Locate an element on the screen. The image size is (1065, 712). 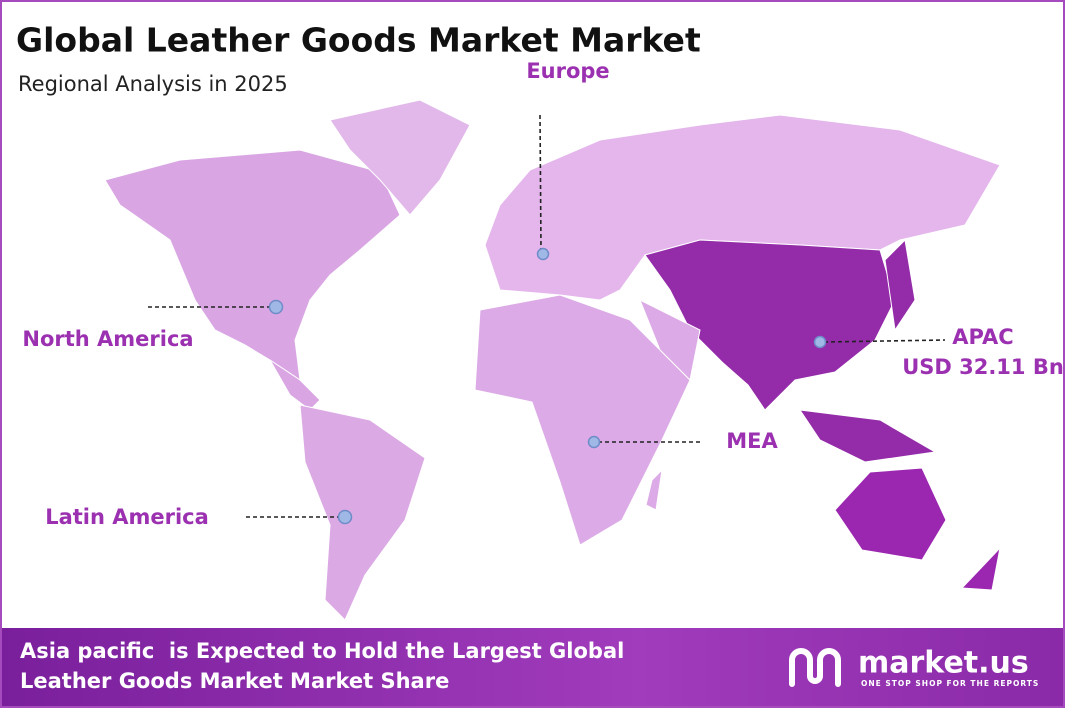
europe-leader is located at coordinates (540, 182).